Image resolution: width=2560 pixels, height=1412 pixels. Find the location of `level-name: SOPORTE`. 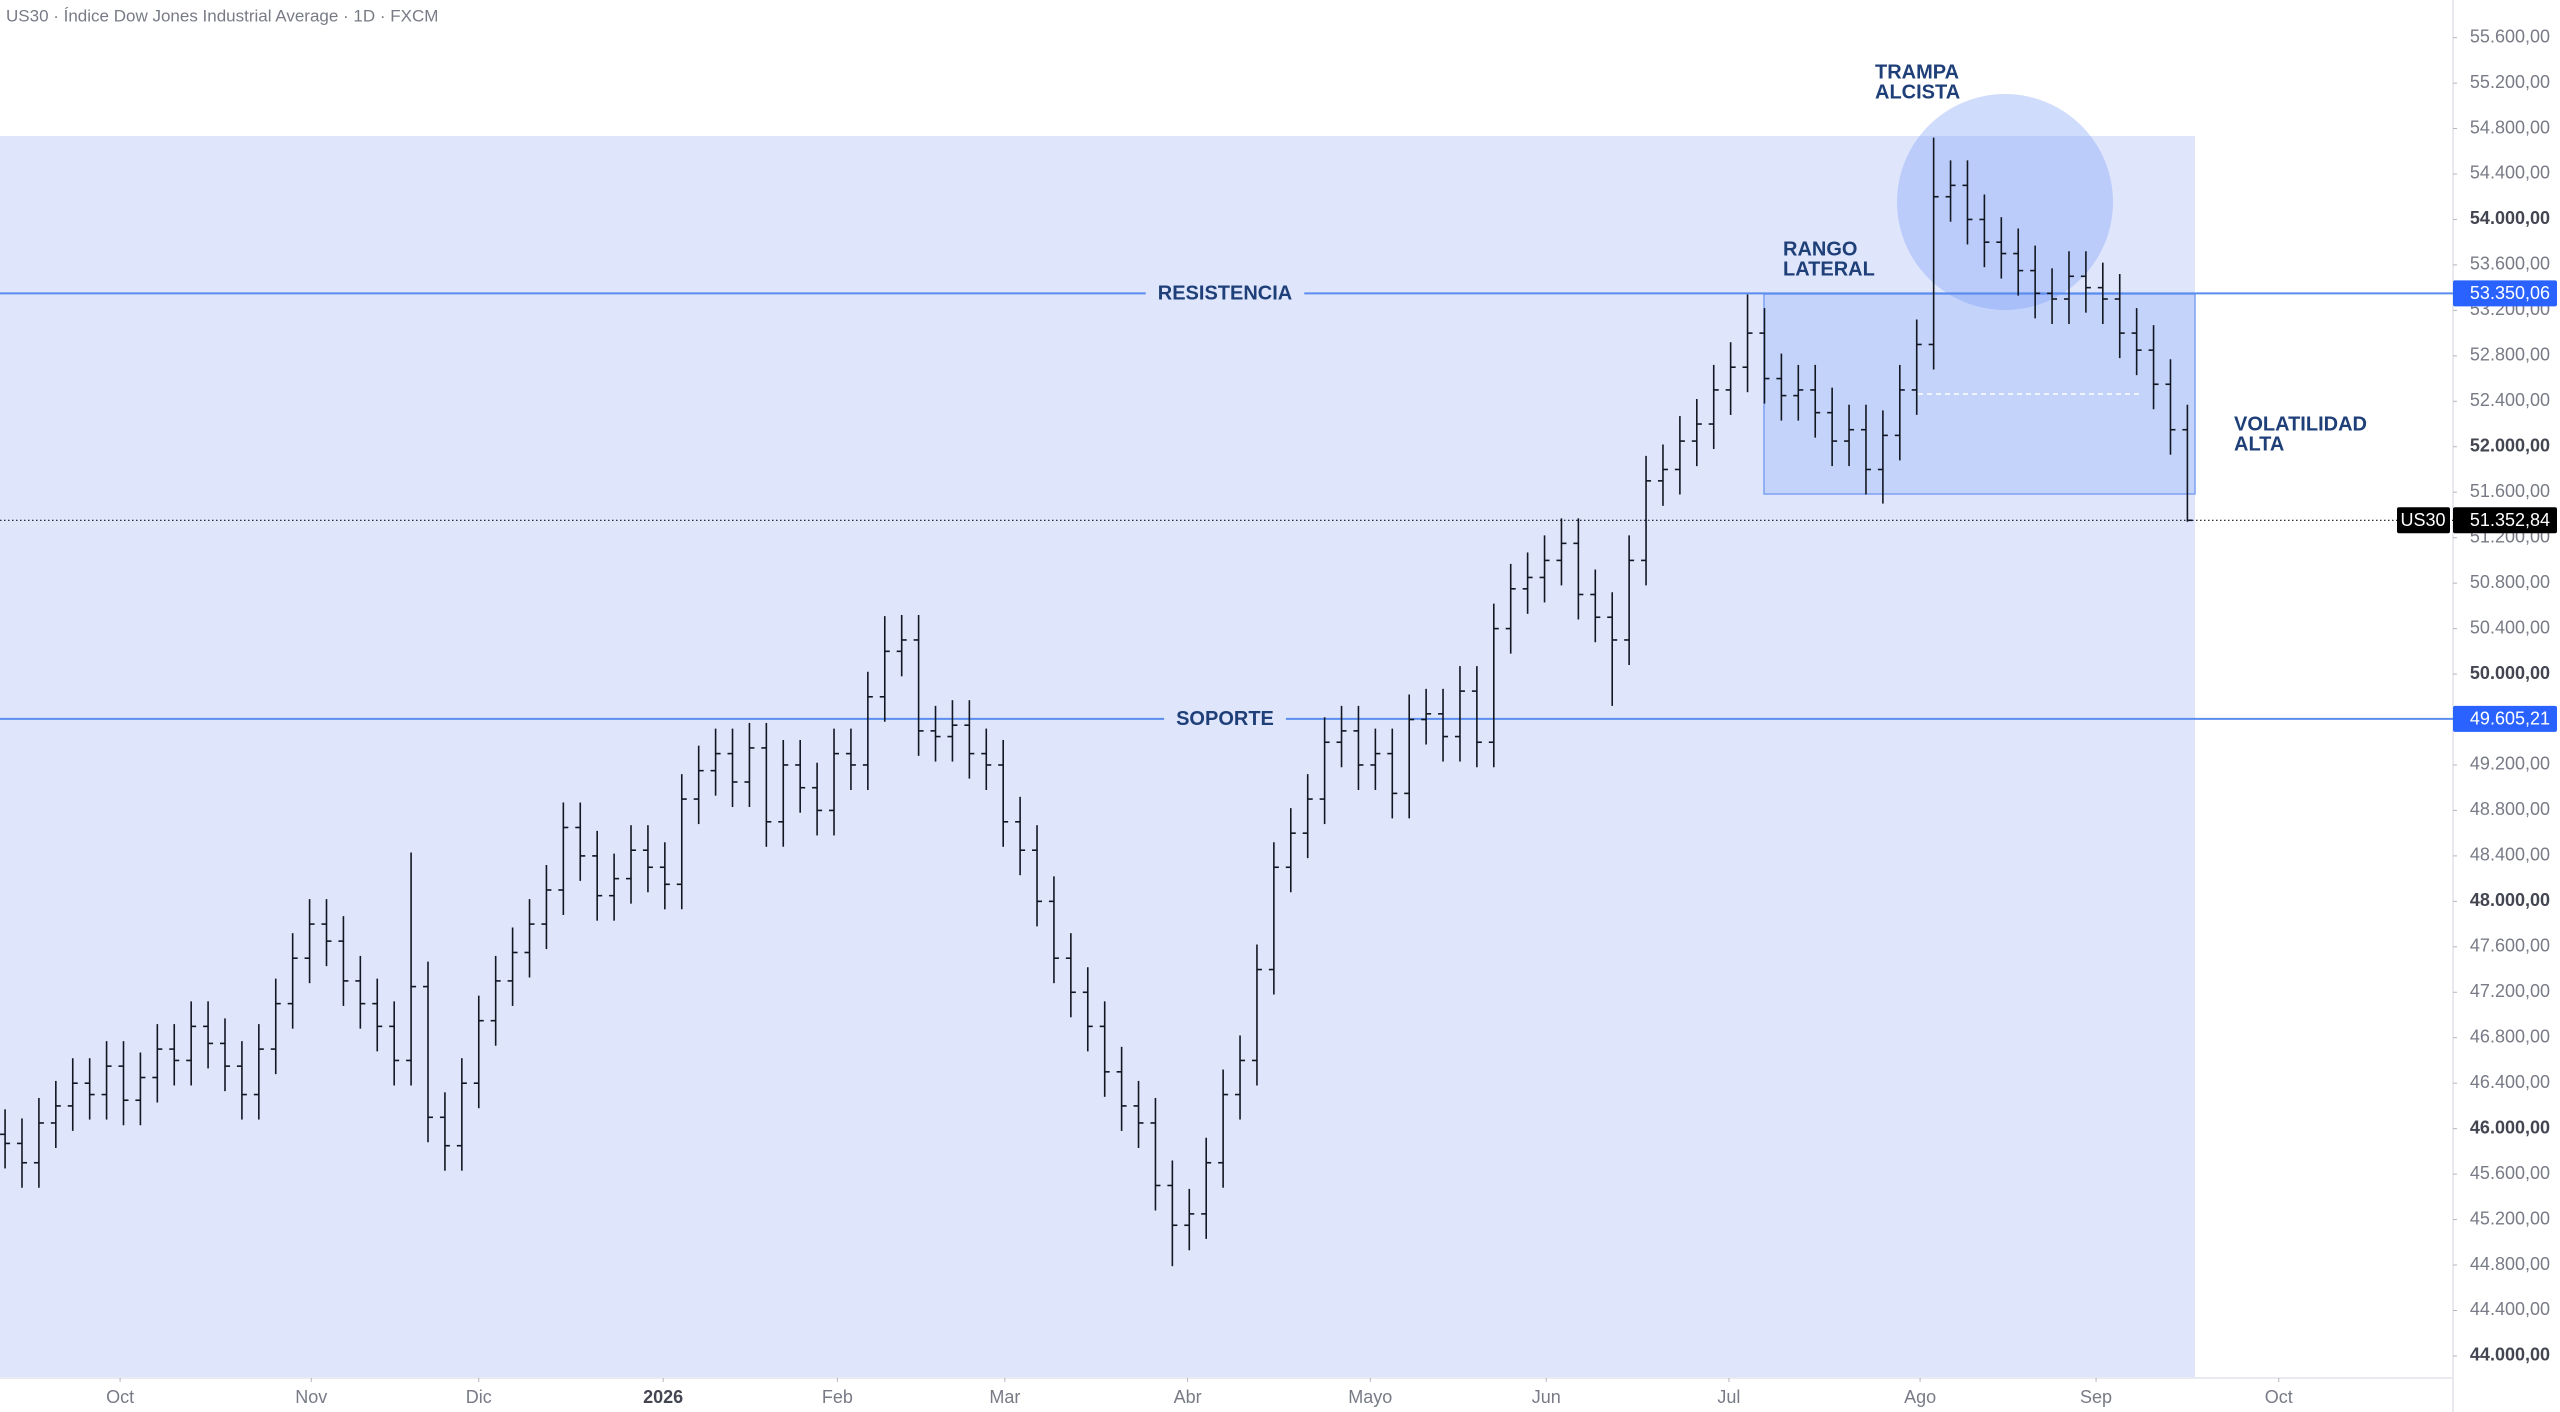

level-name: SOPORTE is located at coordinates (1225, 719).